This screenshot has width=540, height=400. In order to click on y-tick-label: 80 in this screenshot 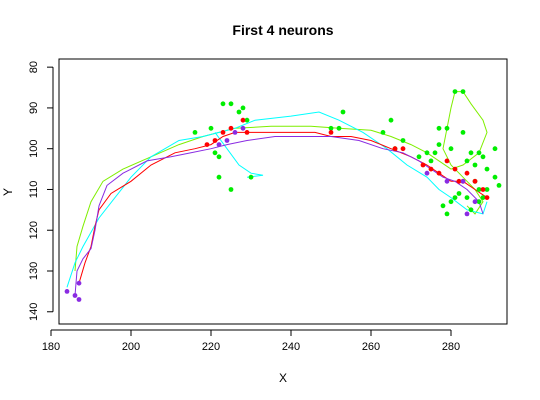, I will do `click(34, 67)`.